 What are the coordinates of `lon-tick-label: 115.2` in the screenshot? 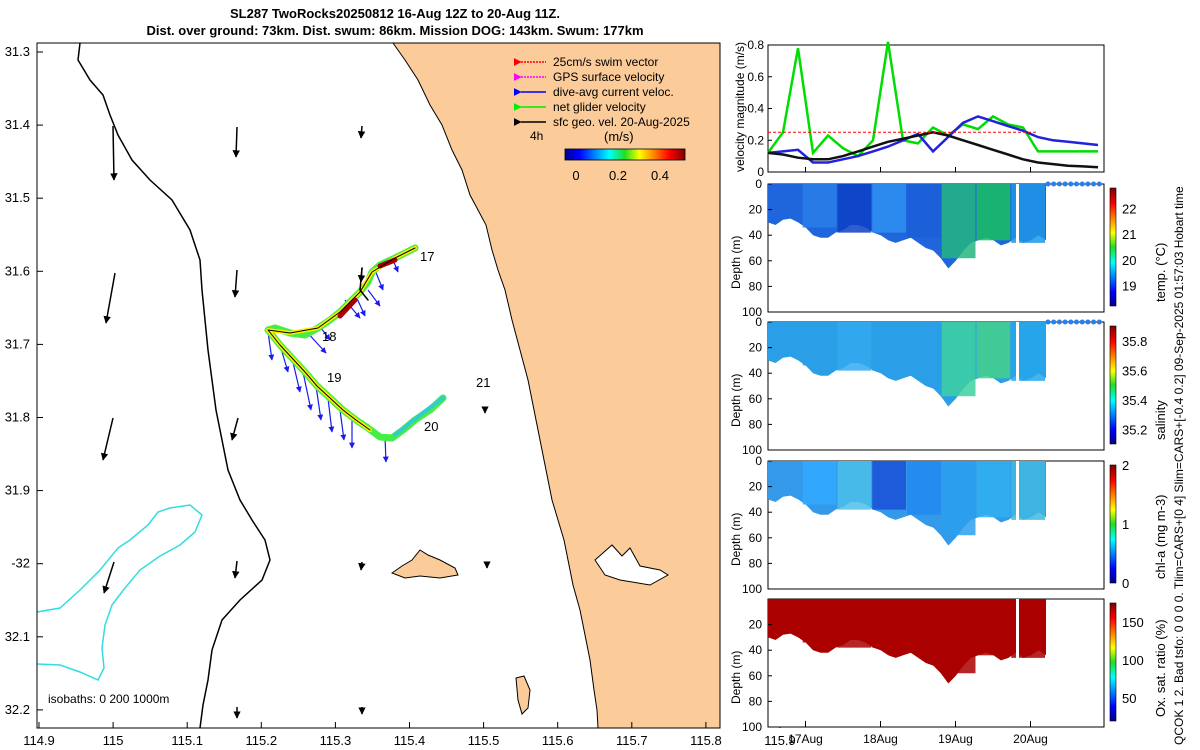 It's located at (262, 740).